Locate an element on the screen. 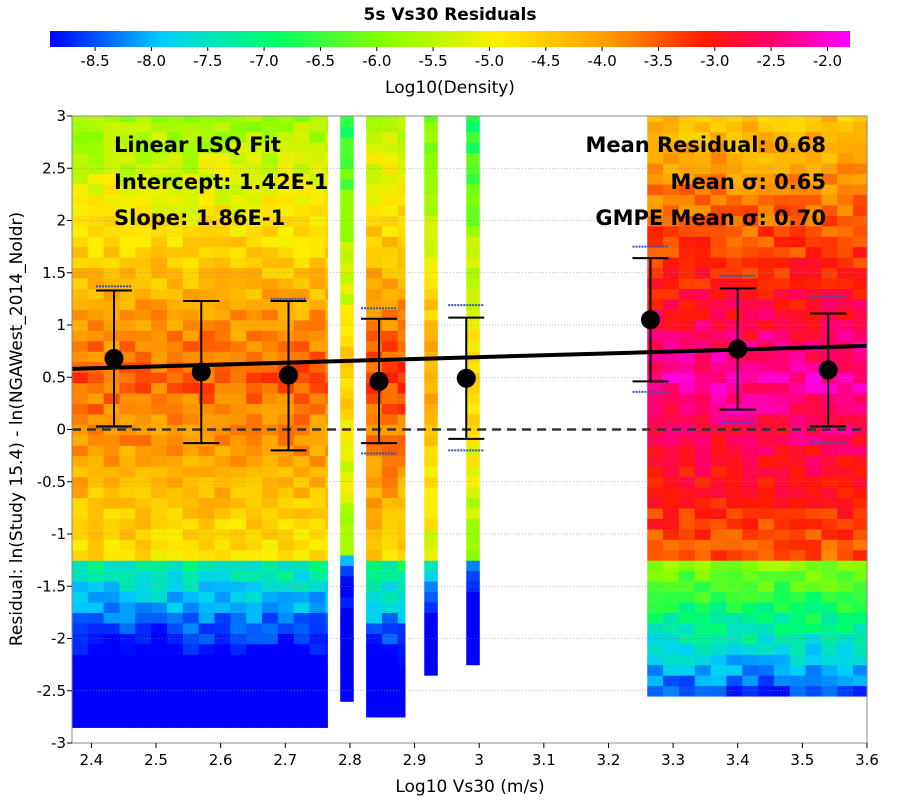 Image resolution: width=900 pixels, height=800 pixels. x-tick-label: 3.6 is located at coordinates (867, 760).